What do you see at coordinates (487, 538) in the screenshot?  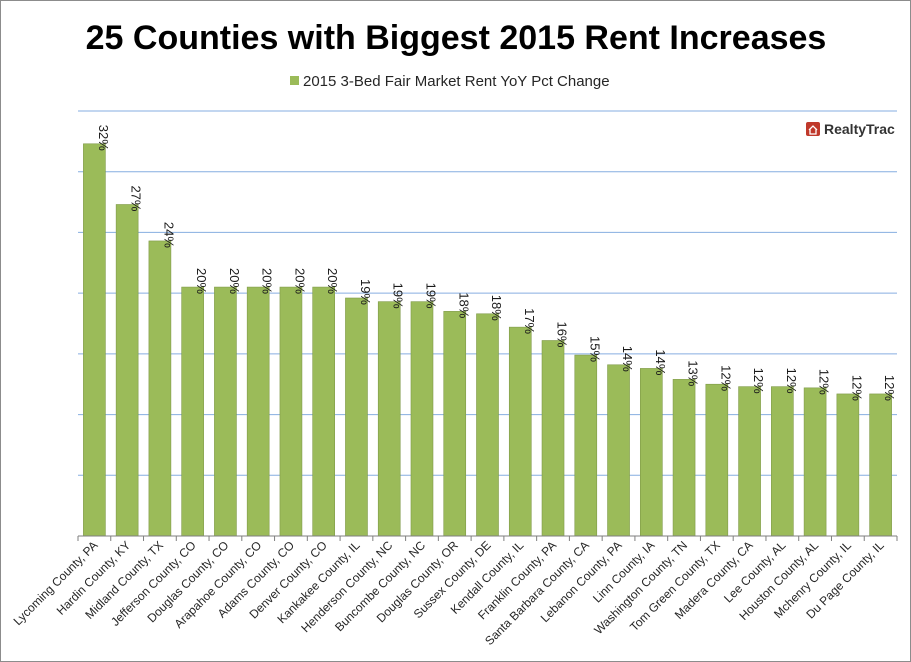 I see `x-axis-ticks` at bounding box center [487, 538].